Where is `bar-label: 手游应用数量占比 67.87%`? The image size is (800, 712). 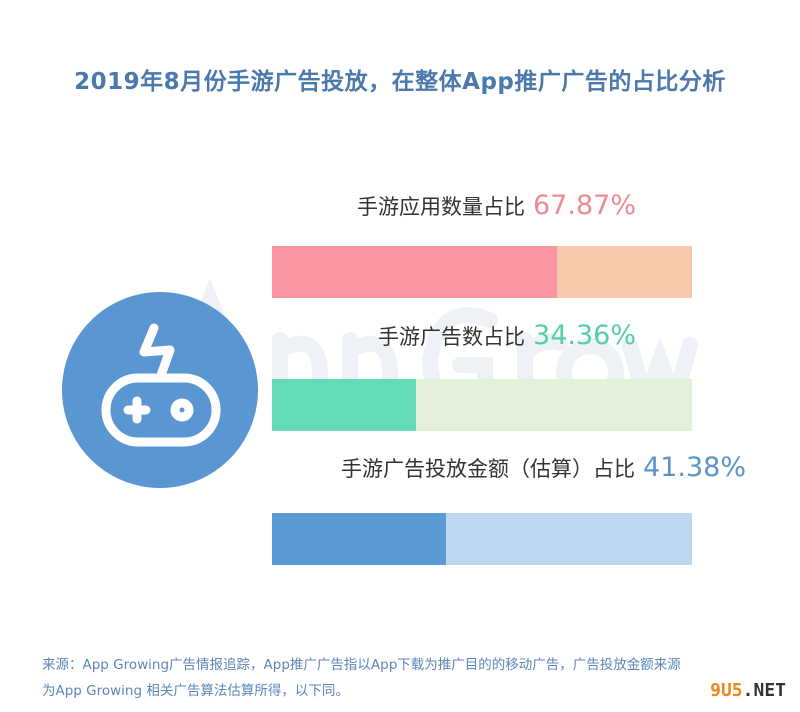 bar-label: 手游应用数量占比 67.87% is located at coordinates (496, 205).